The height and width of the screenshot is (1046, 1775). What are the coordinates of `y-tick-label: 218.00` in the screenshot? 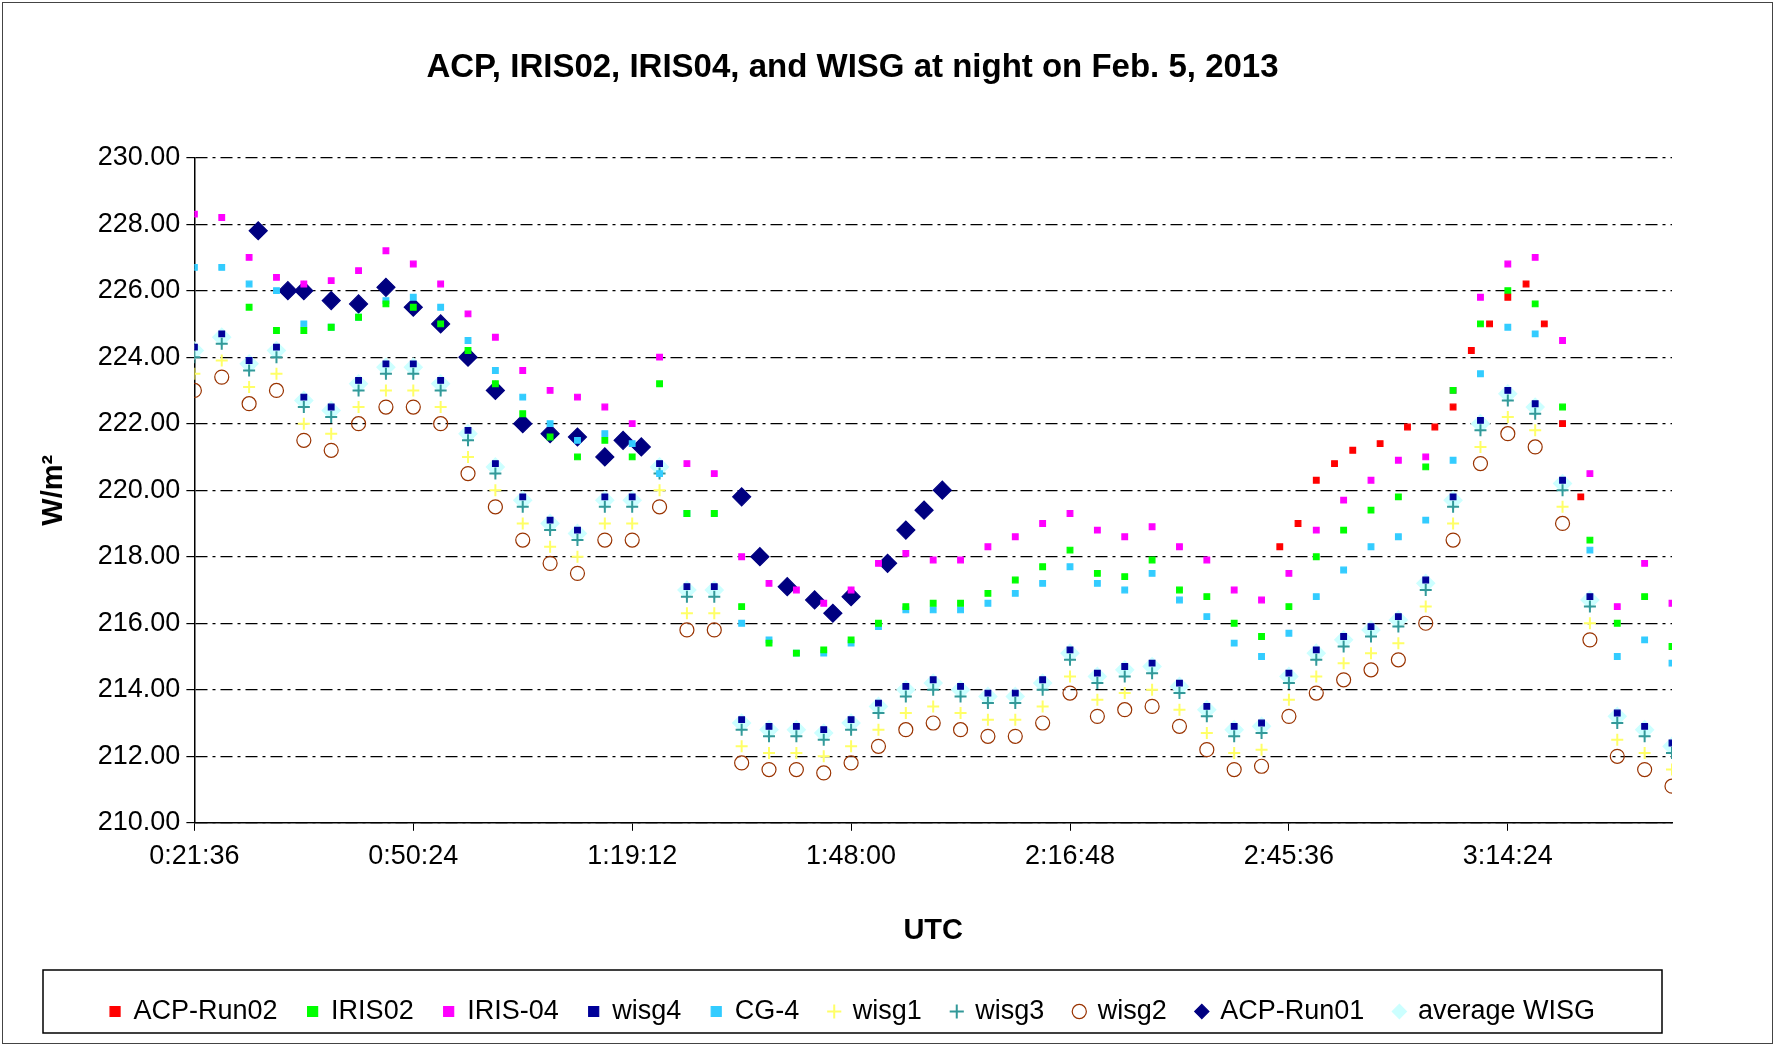 It's located at (139, 555).